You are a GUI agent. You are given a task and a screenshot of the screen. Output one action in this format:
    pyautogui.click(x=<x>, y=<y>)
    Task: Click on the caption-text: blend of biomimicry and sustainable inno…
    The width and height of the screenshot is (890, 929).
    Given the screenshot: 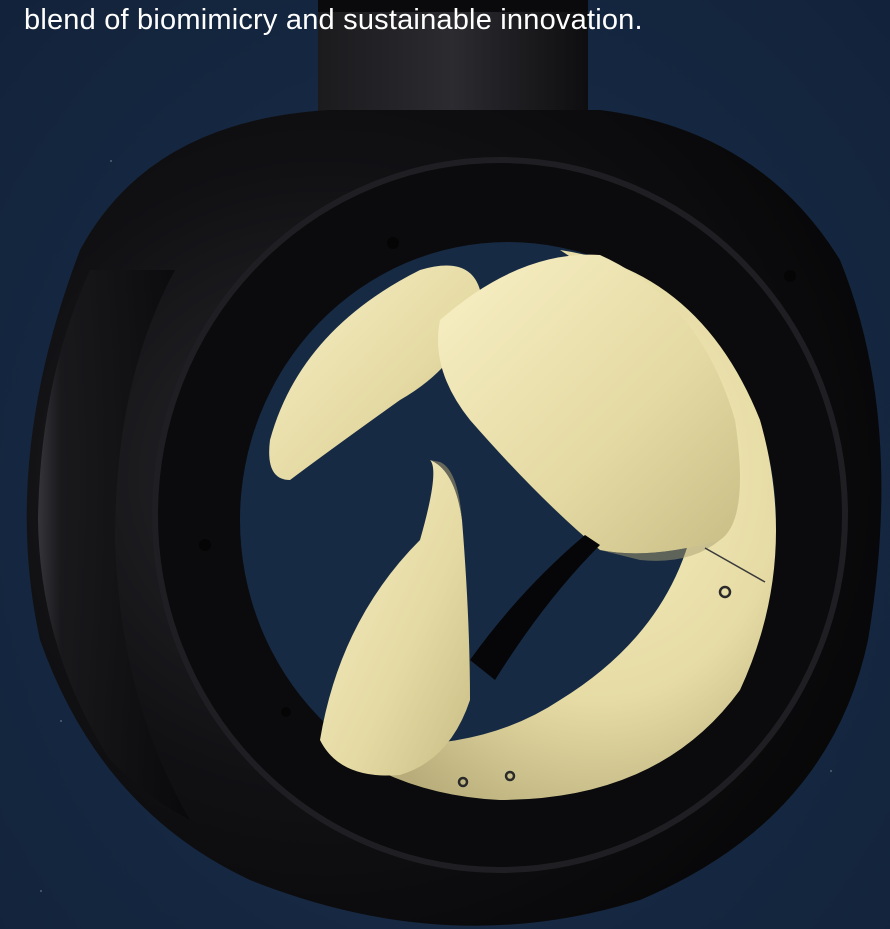 What is the action you would take?
    pyautogui.click(x=333, y=20)
    